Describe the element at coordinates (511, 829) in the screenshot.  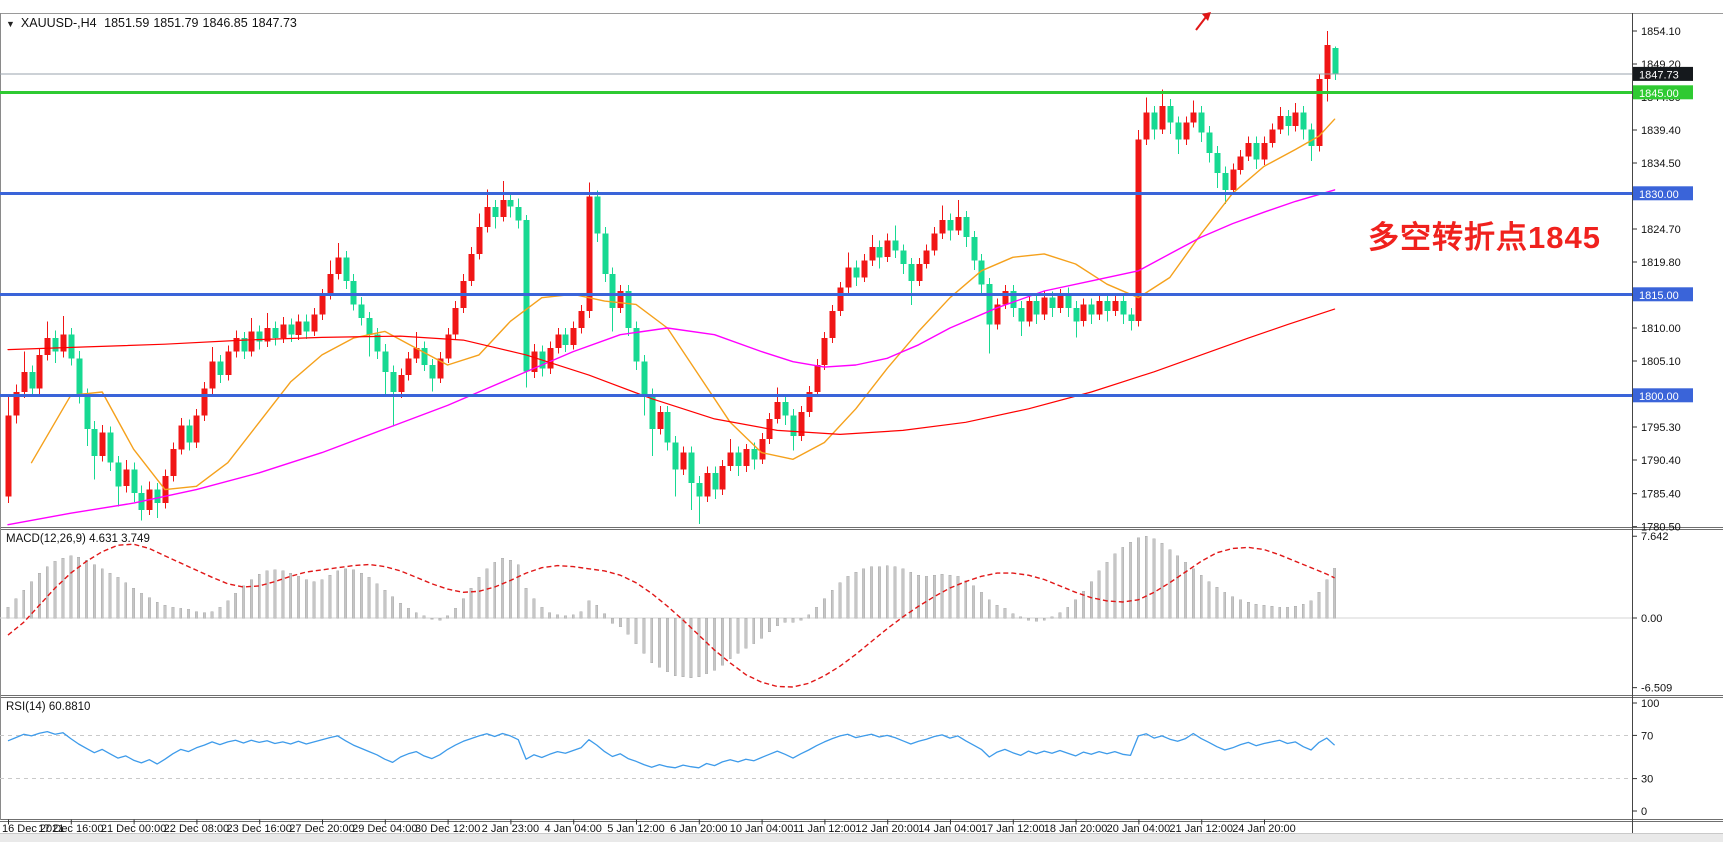
I see `time-tick-label: 2 Jan 23:00` at that location.